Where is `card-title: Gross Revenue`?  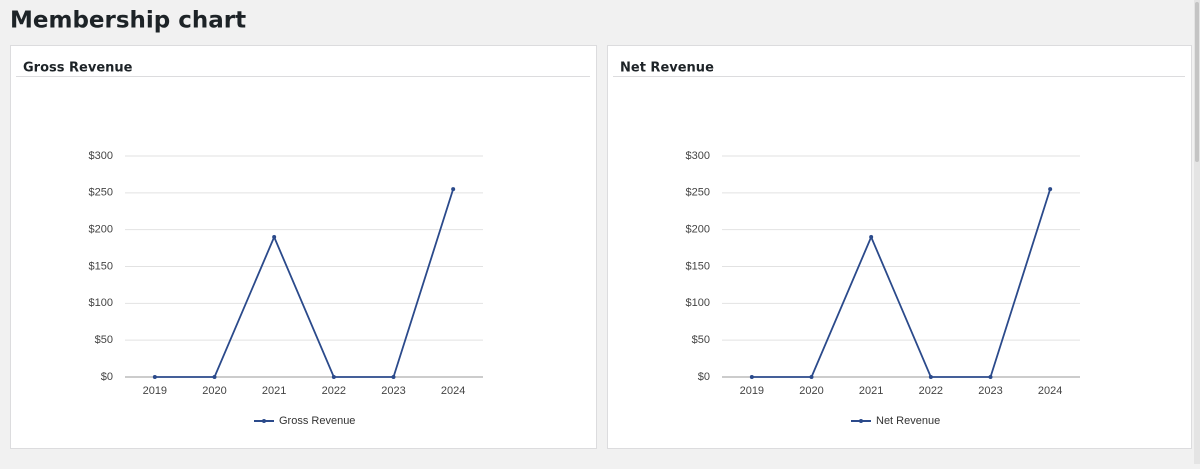
card-title: Gross Revenue is located at coordinates (78, 68).